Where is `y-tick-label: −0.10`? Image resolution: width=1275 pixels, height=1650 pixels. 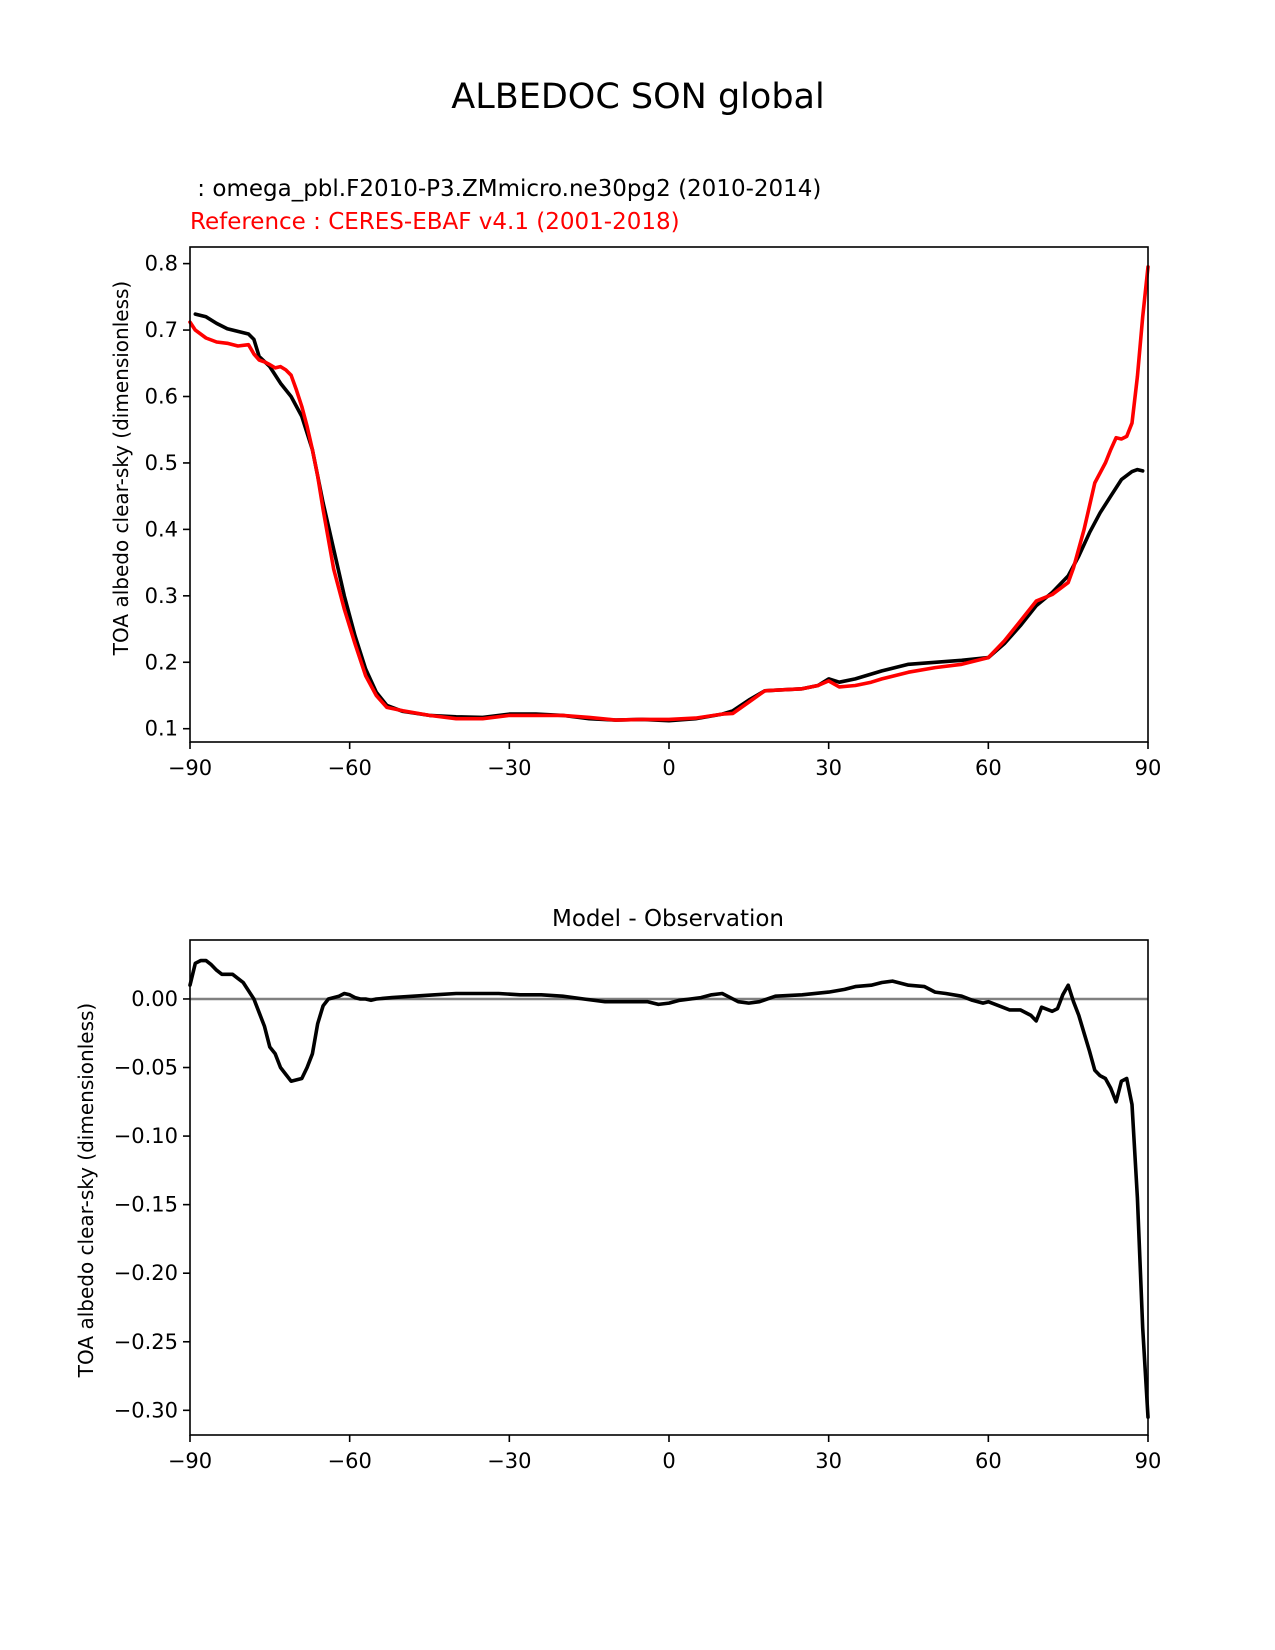 y-tick-label: −0.10 is located at coordinates (146, 1136).